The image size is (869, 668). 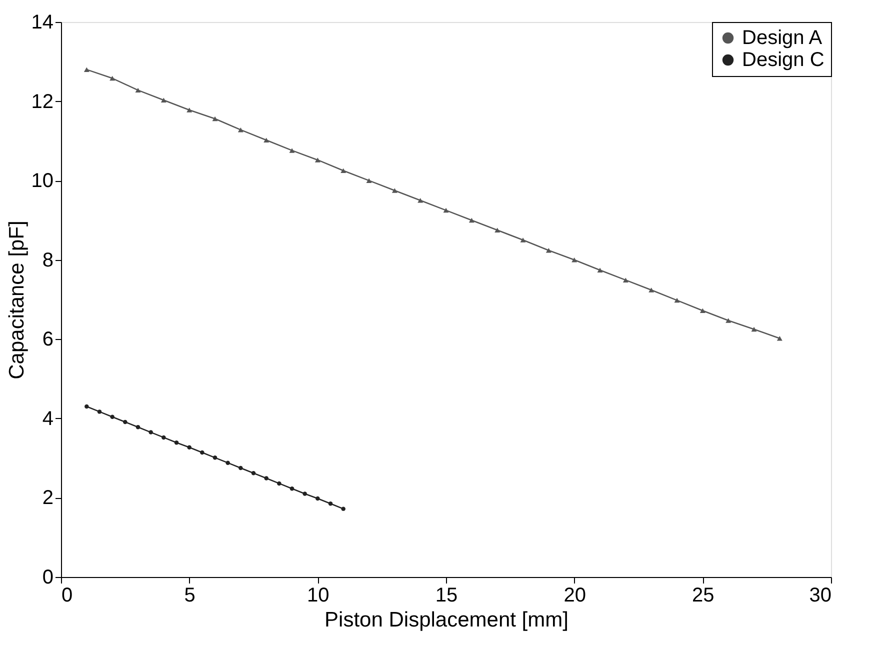 What do you see at coordinates (575, 595) in the screenshot?
I see `x-tick-label: 20` at bounding box center [575, 595].